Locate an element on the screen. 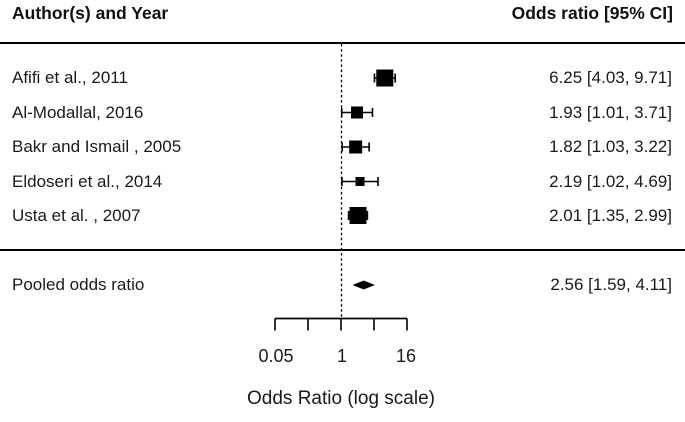 This screenshot has width=685, height=422. study-label: Afifi et al., 2011 is located at coordinates (70, 77).